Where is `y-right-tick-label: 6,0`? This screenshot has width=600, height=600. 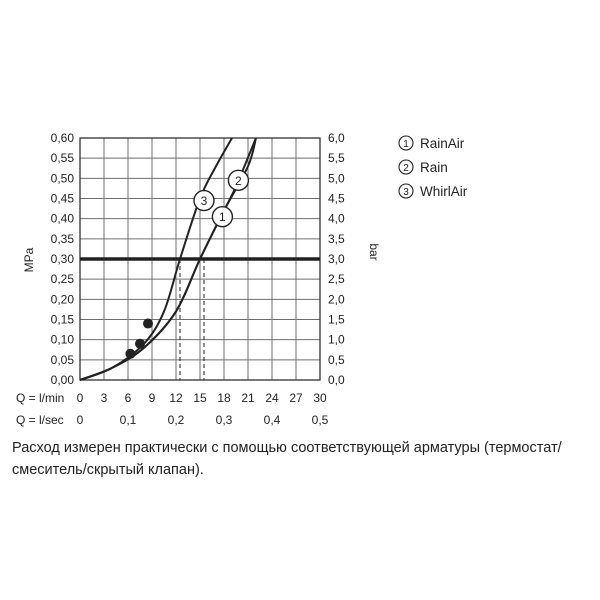 y-right-tick-label: 6,0 is located at coordinates (336, 138).